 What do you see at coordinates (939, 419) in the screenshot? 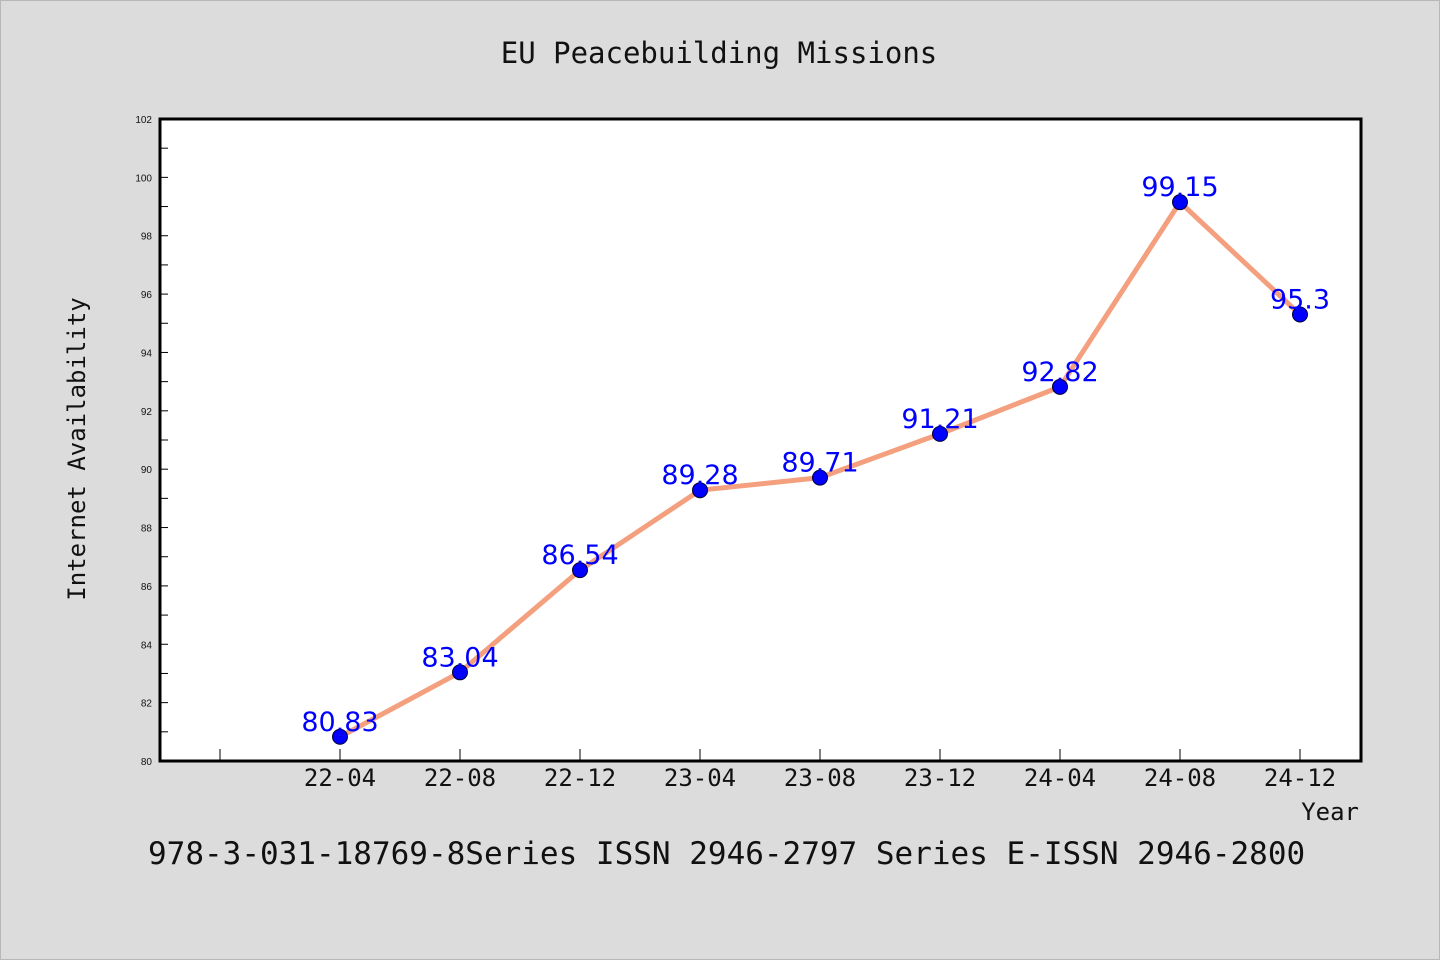
I see `data-label: 91.21` at bounding box center [939, 419].